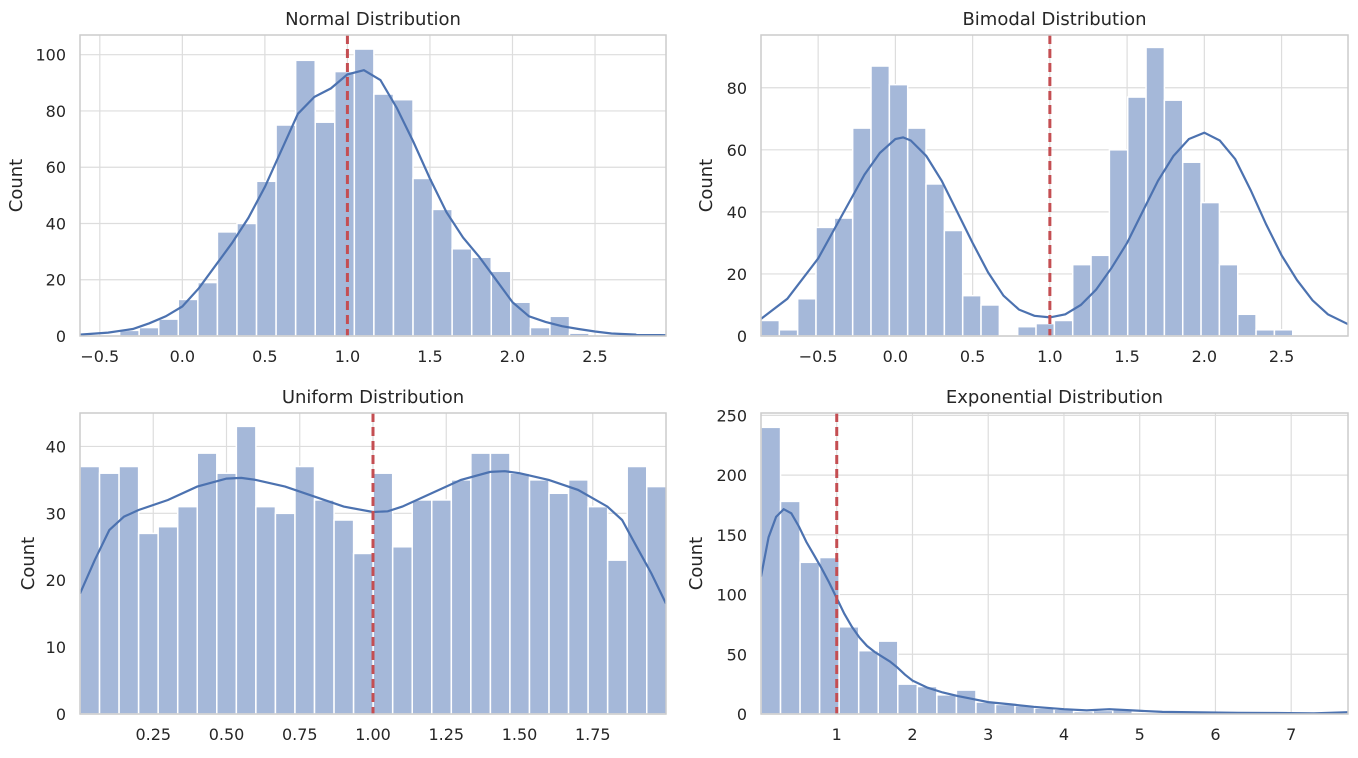 Image resolution: width=1358 pixels, height=758 pixels. What do you see at coordinates (1215, 734) in the screenshot?
I see `x-tick-label: 6` at bounding box center [1215, 734].